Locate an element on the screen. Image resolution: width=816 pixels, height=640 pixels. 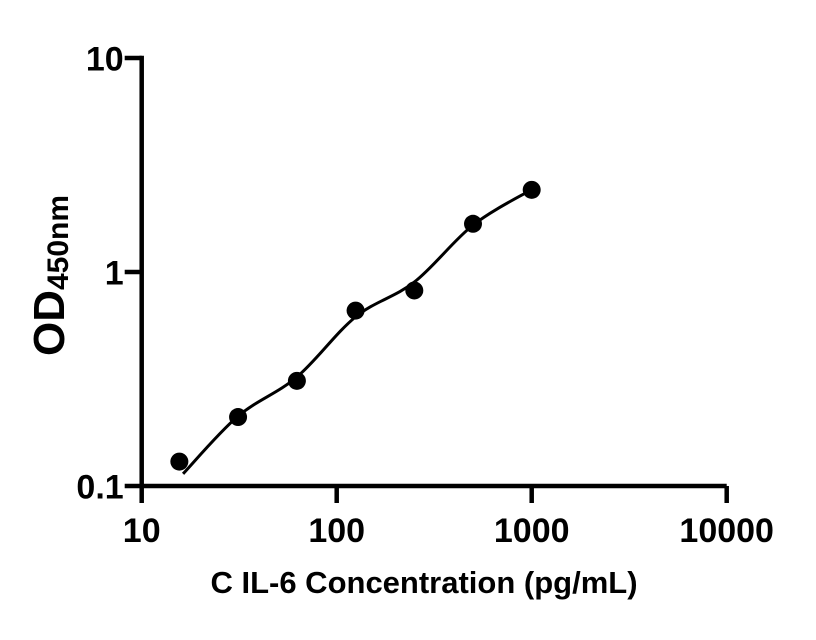
y-axis-title-subscript: 450nm is located at coordinates (58, 242).